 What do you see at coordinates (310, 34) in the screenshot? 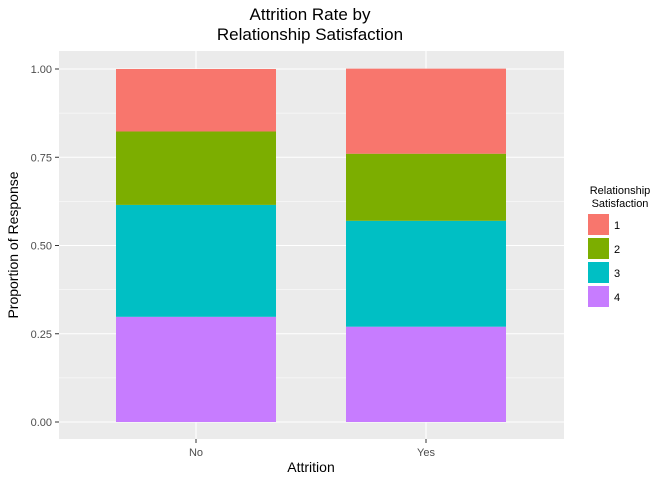
I see `chart-title-line-2: Relationship Satisfaction` at bounding box center [310, 34].